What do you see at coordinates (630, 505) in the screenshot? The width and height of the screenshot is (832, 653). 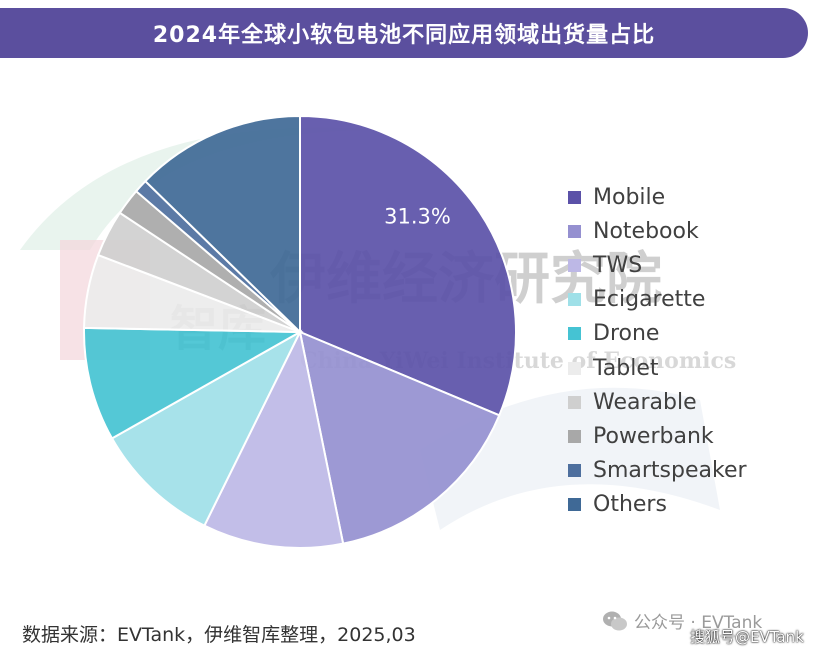 I see `legend-label: Others` at bounding box center [630, 505].